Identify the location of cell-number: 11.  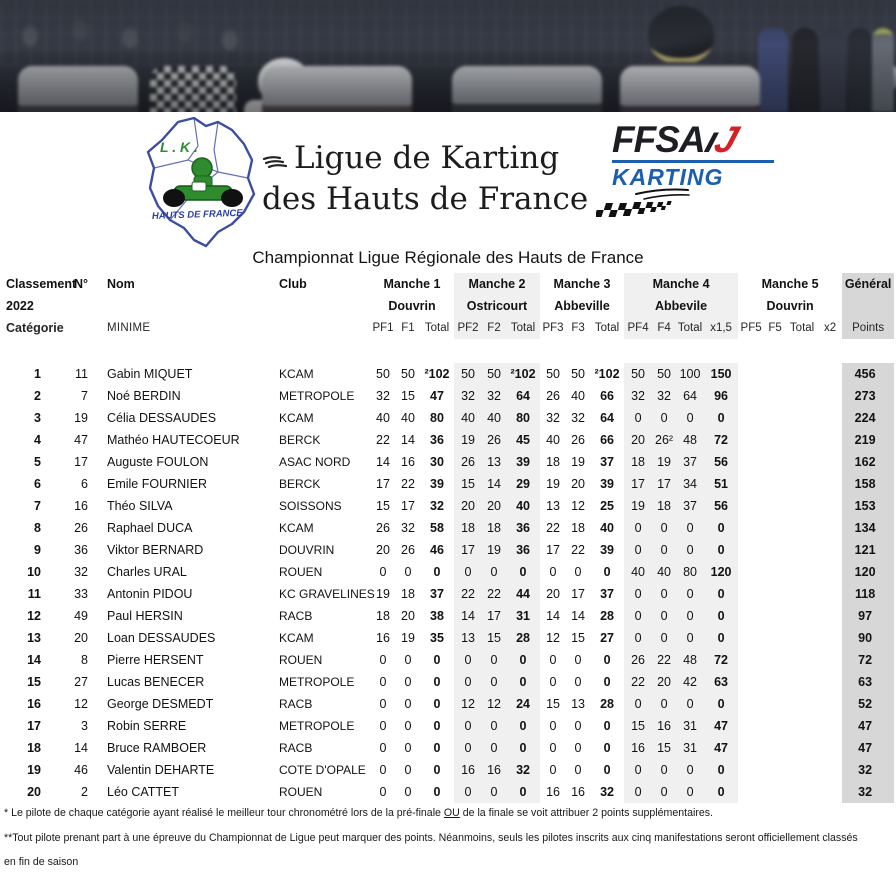
(81, 374).